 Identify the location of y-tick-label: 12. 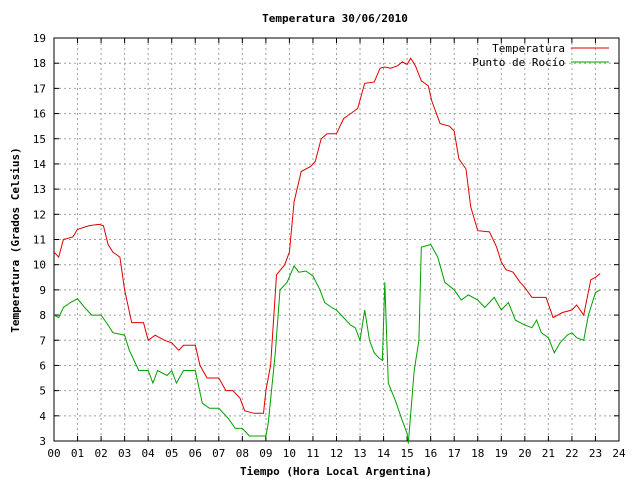
(39, 214).